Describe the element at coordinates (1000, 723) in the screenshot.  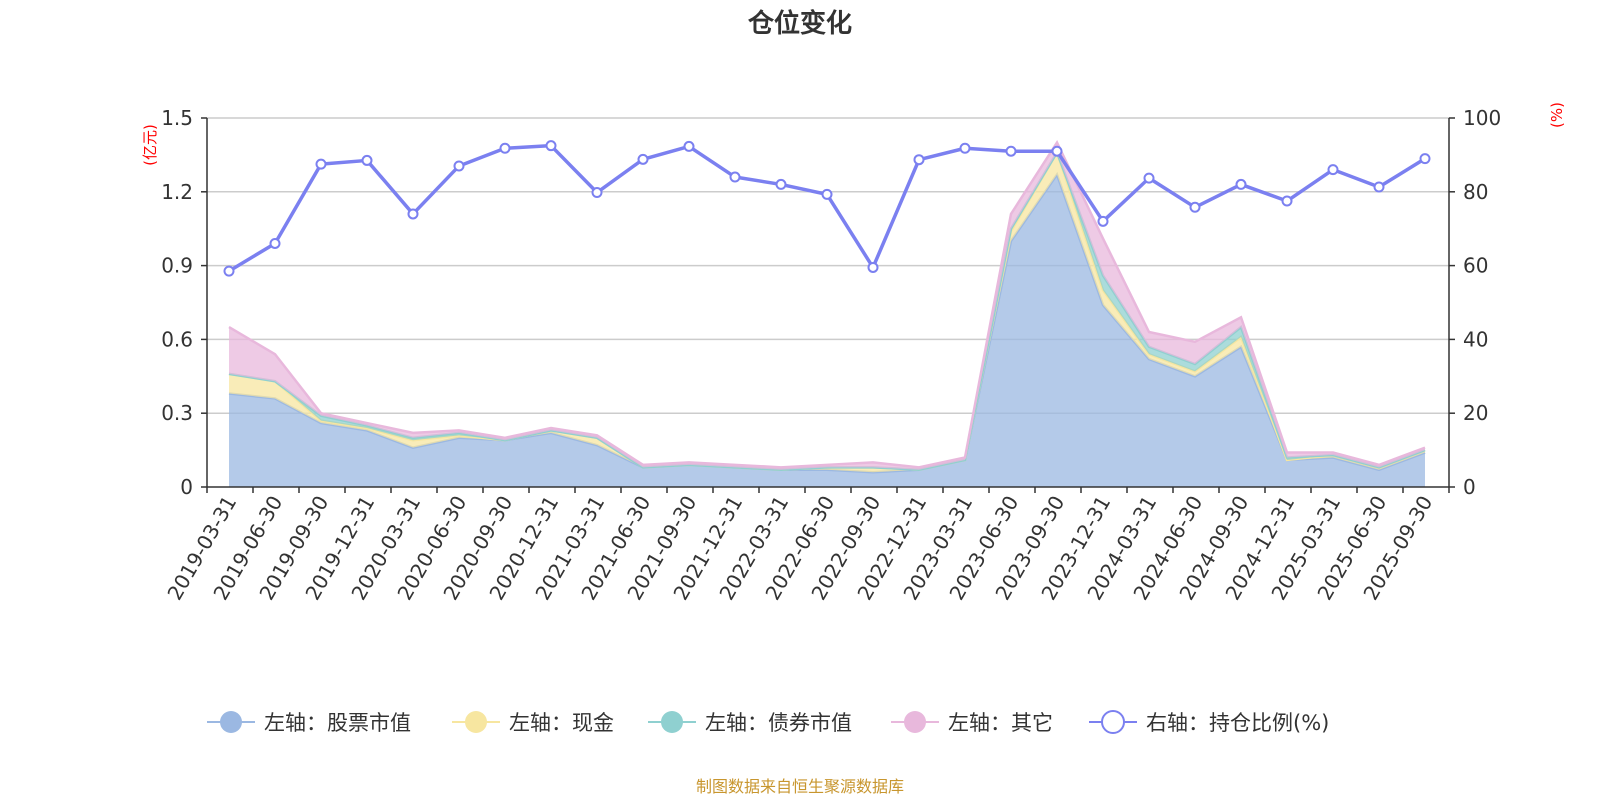
I see `legend-label: 左轴：其它` at that location.